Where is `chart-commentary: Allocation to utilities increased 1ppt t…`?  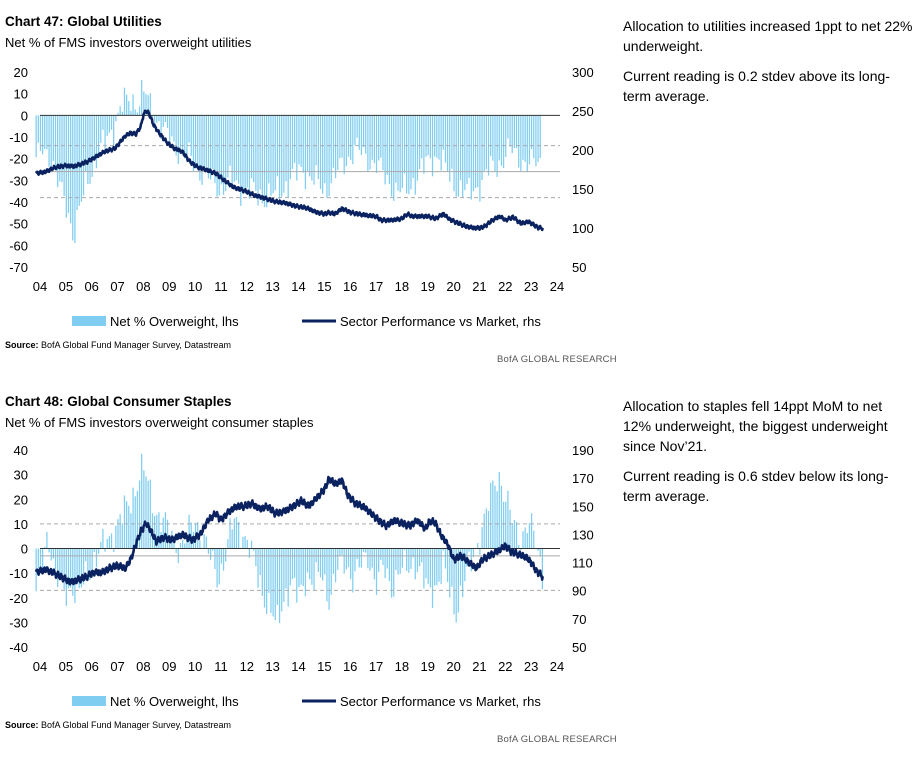 chart-commentary: Allocation to utilities increased 1ppt t… is located at coordinates (768, 66).